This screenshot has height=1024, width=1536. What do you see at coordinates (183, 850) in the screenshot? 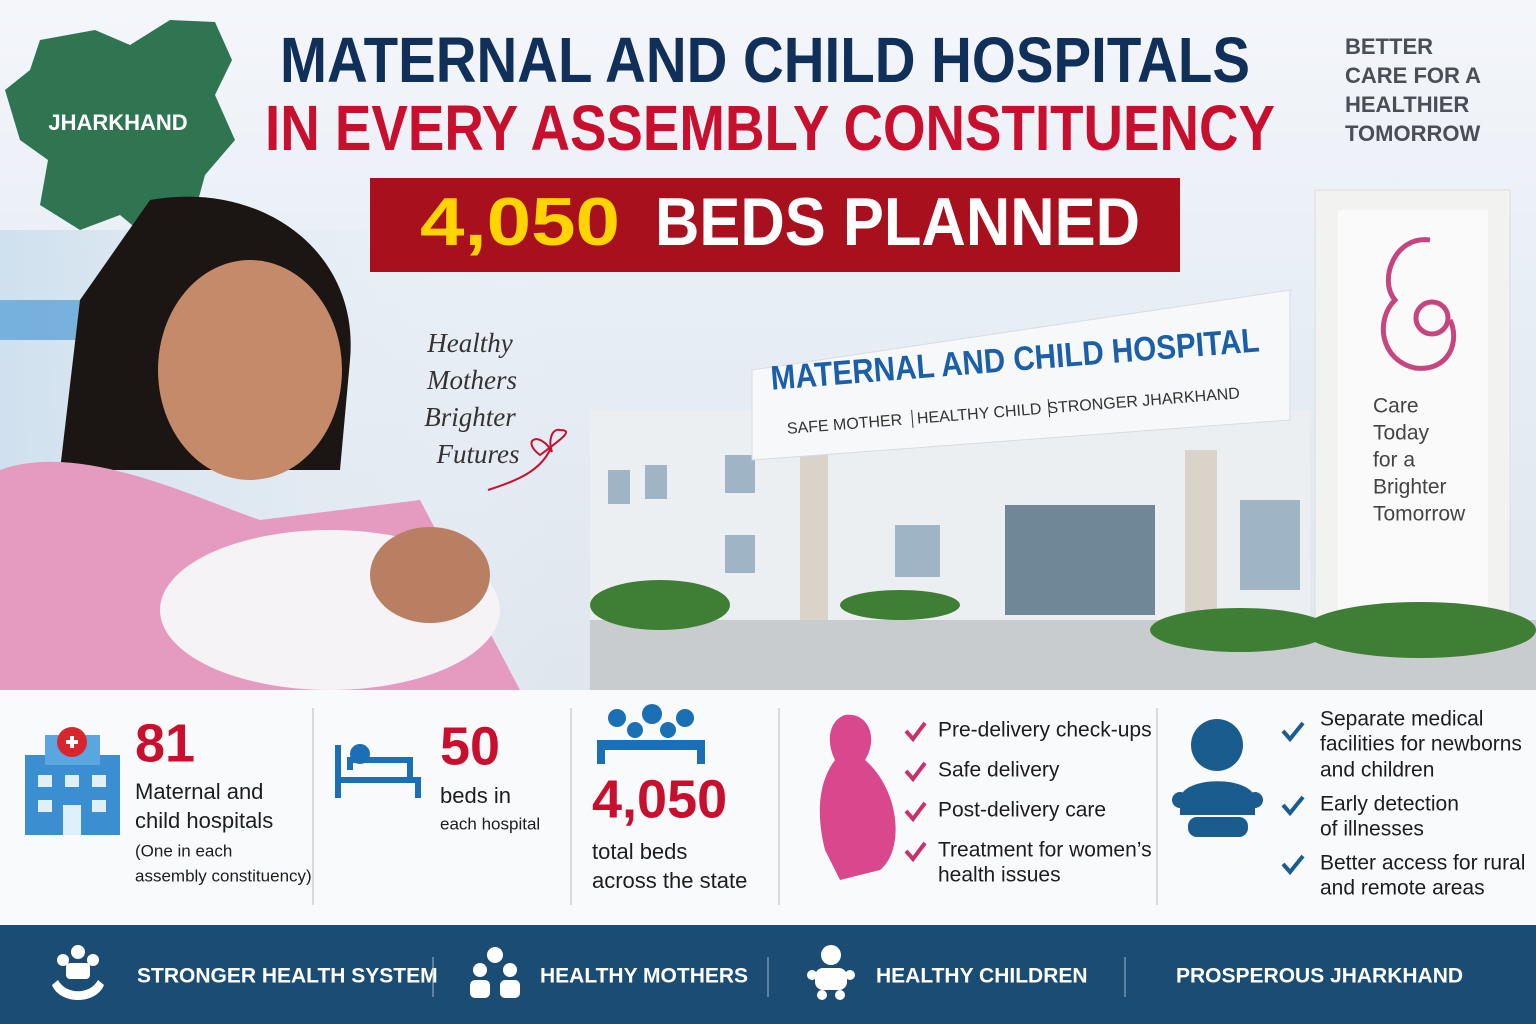
I see `stat-note: (One in each` at bounding box center [183, 850].